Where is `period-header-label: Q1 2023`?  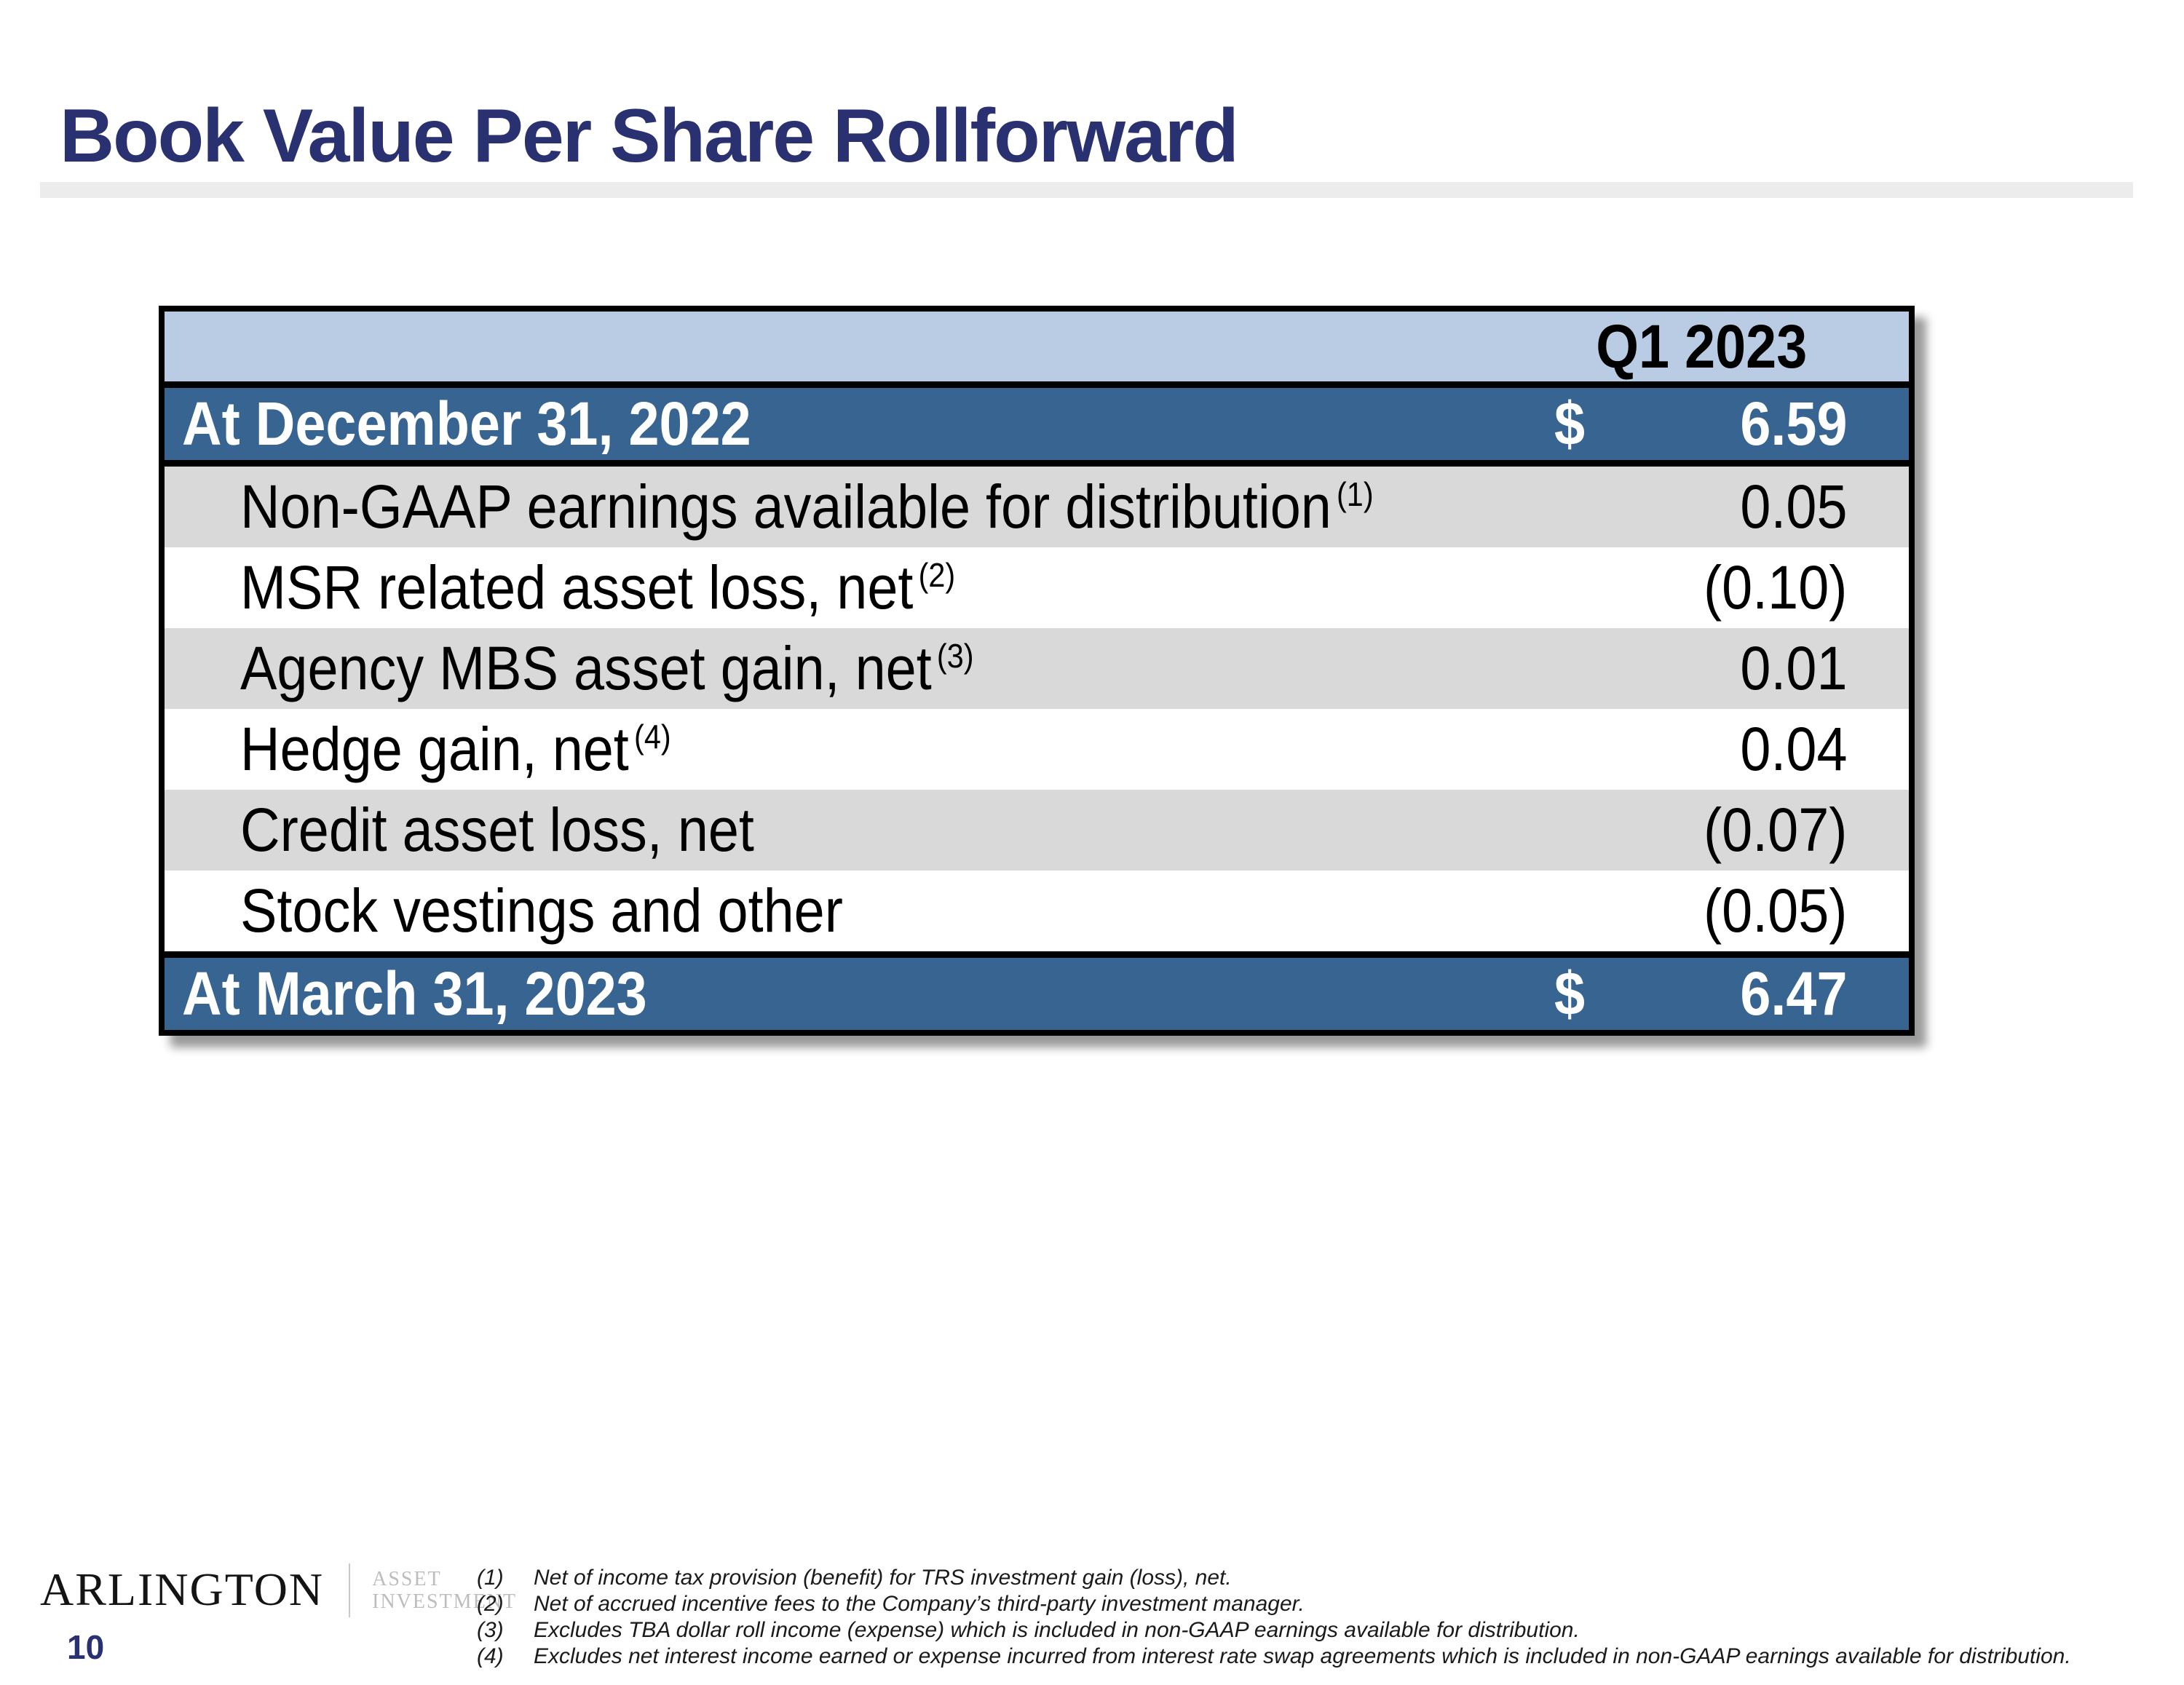
period-header-label: Q1 2023 is located at coordinates (1701, 346).